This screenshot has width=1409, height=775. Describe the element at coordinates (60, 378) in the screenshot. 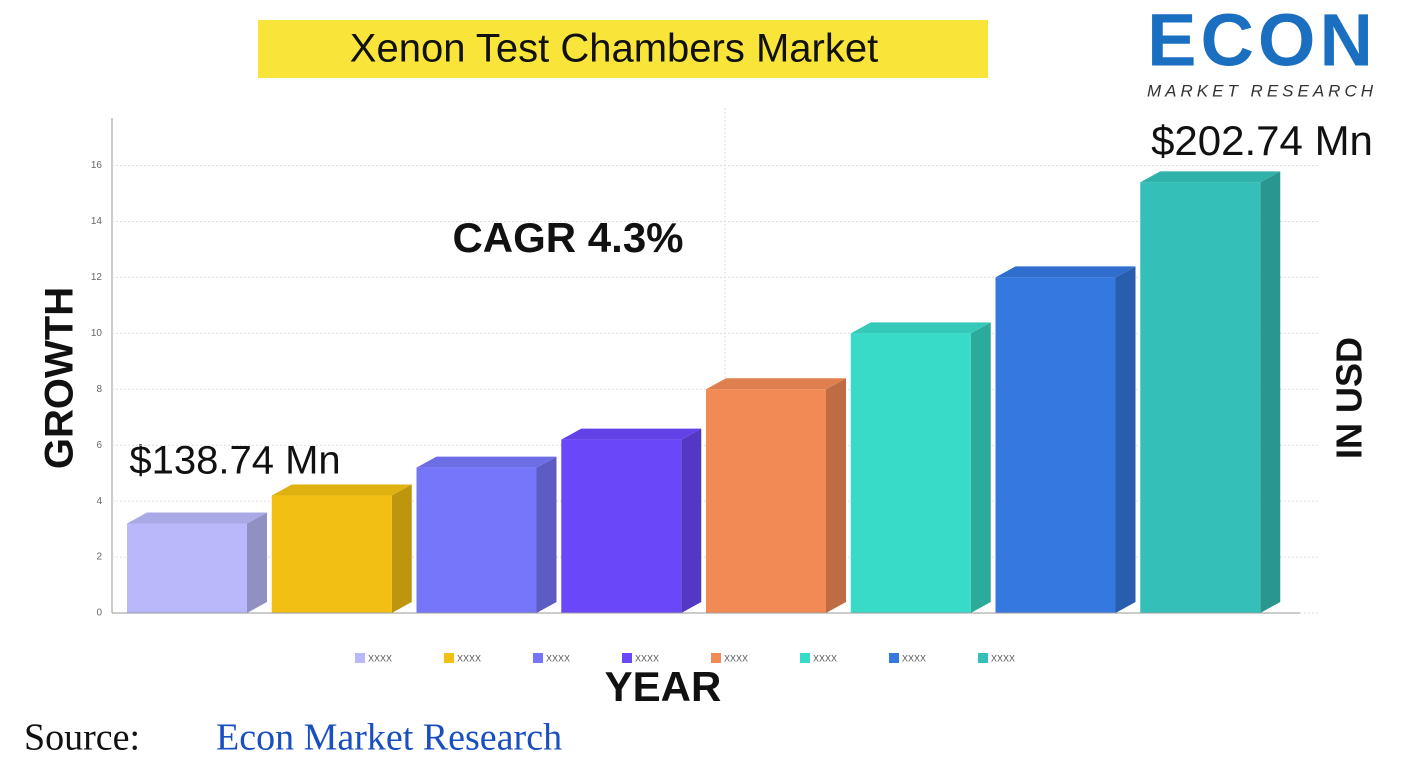

I see `y-axis-label: GROWTH` at that location.